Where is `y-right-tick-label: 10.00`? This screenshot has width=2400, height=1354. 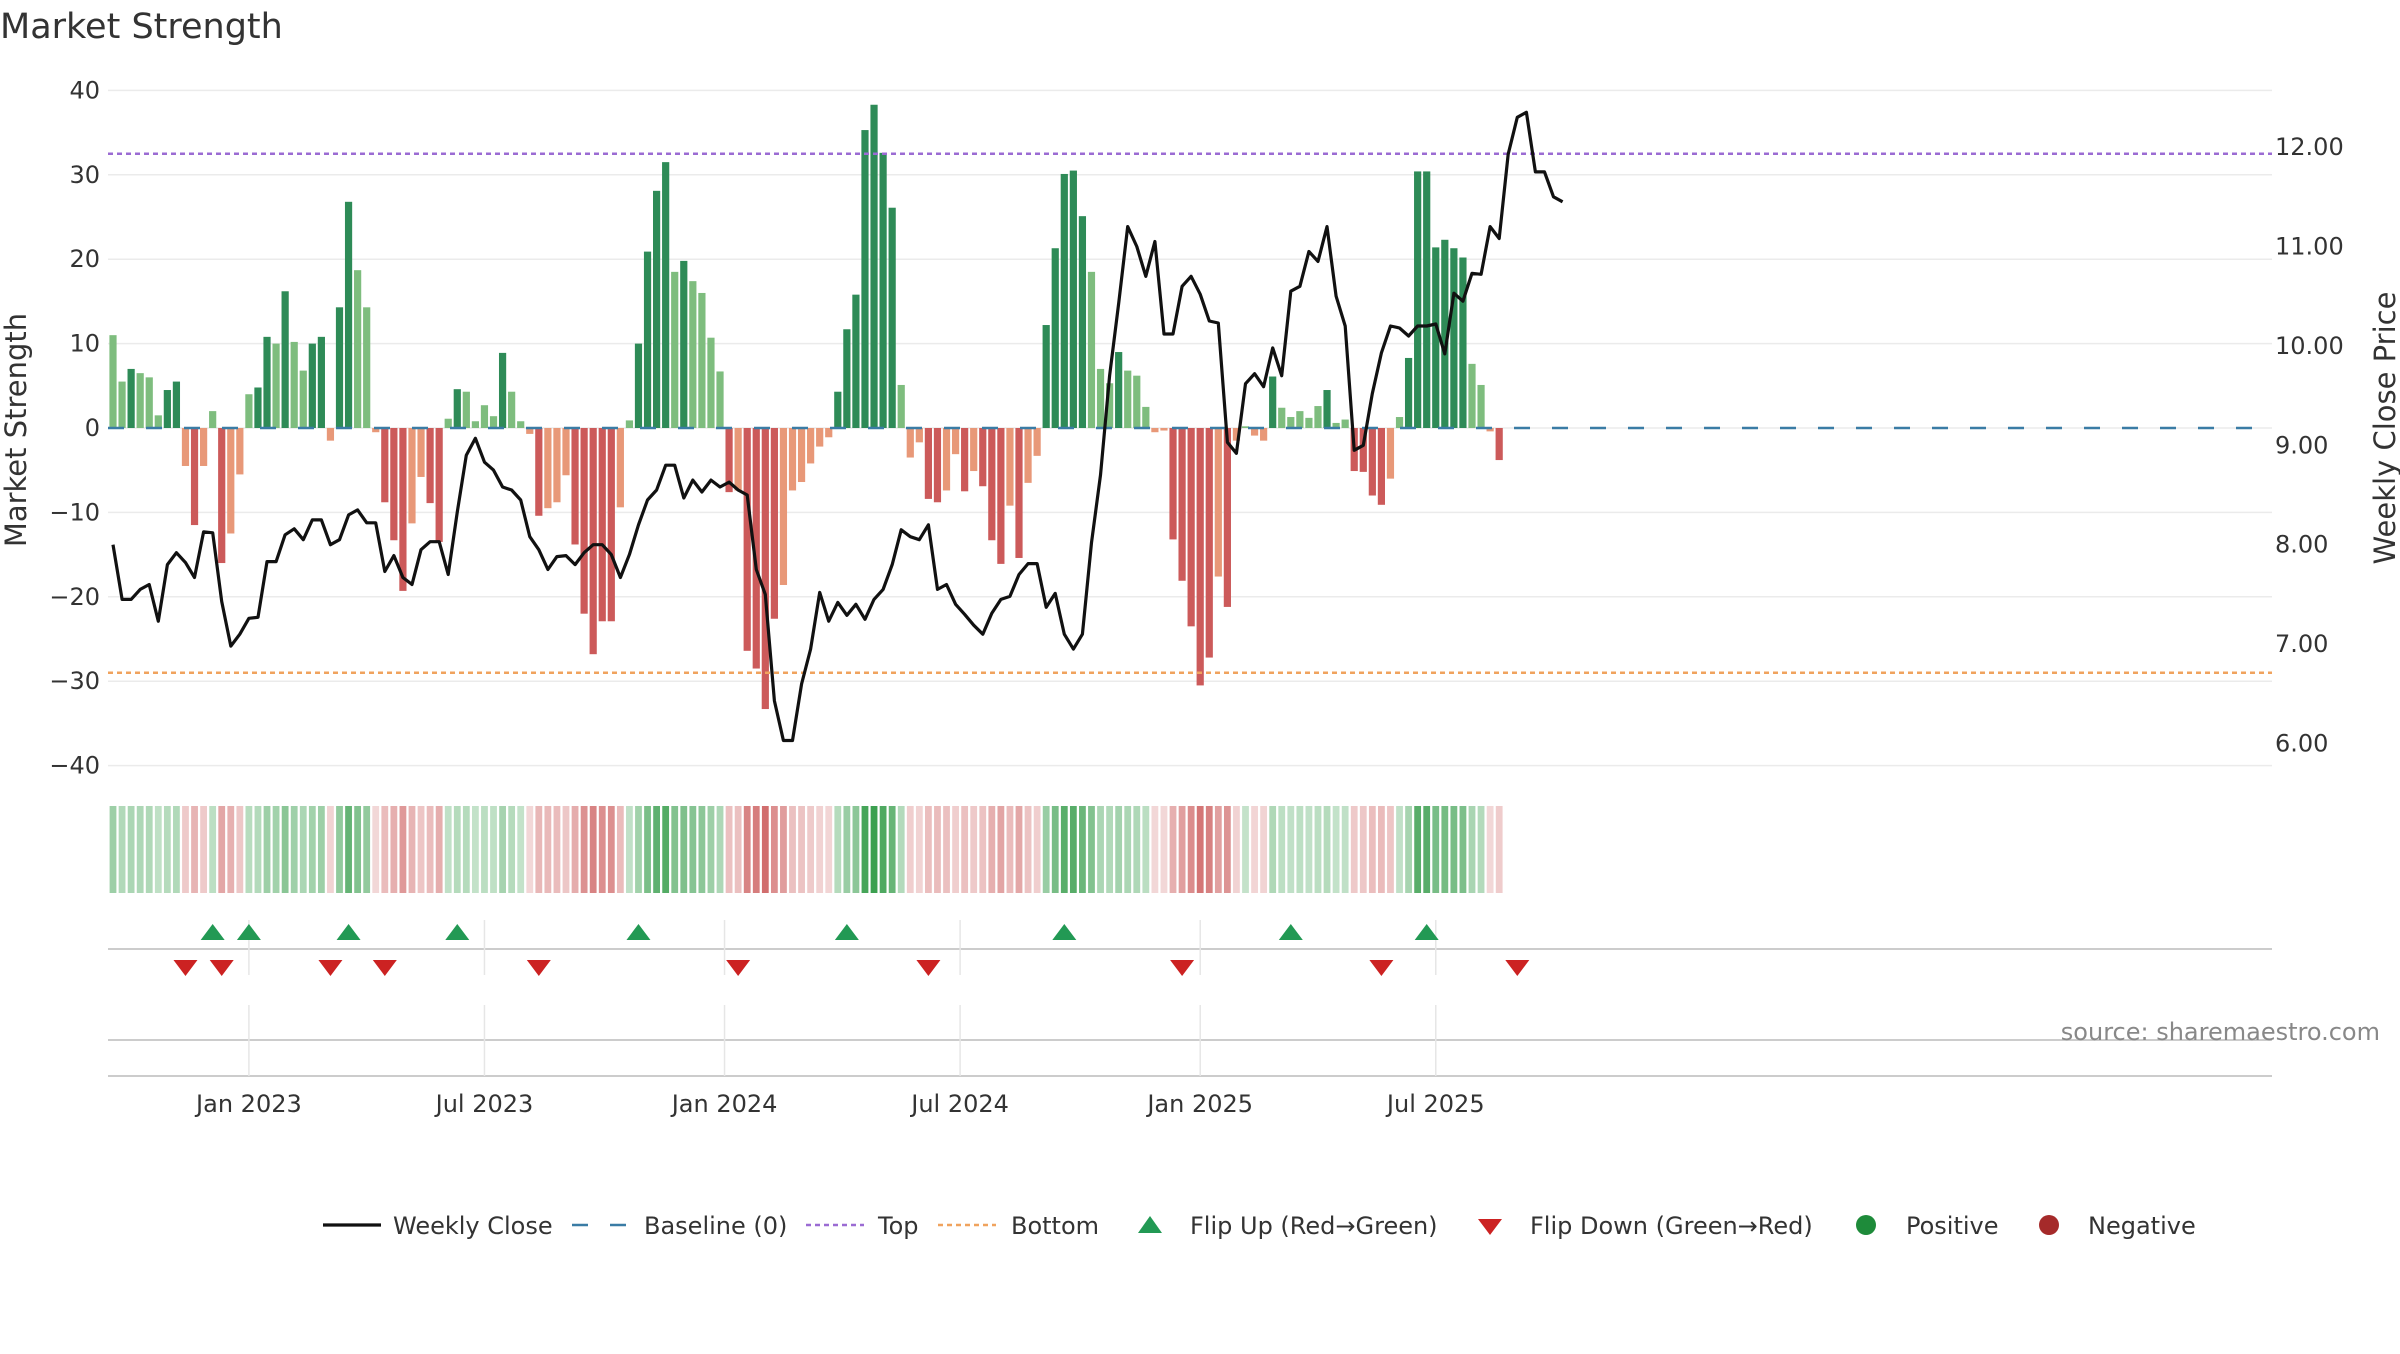 y-right-tick-label: 10.00 is located at coordinates (2309, 346).